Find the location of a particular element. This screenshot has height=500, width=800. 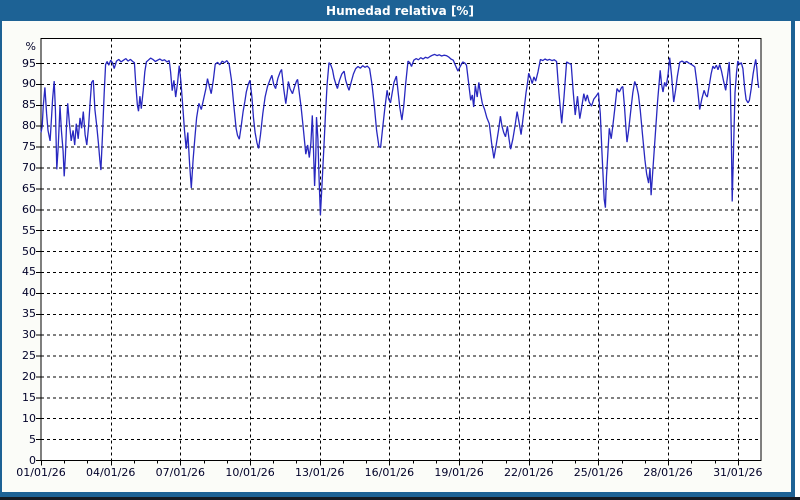

title-bar: Humedad relativa [%] is located at coordinates (400, 10).